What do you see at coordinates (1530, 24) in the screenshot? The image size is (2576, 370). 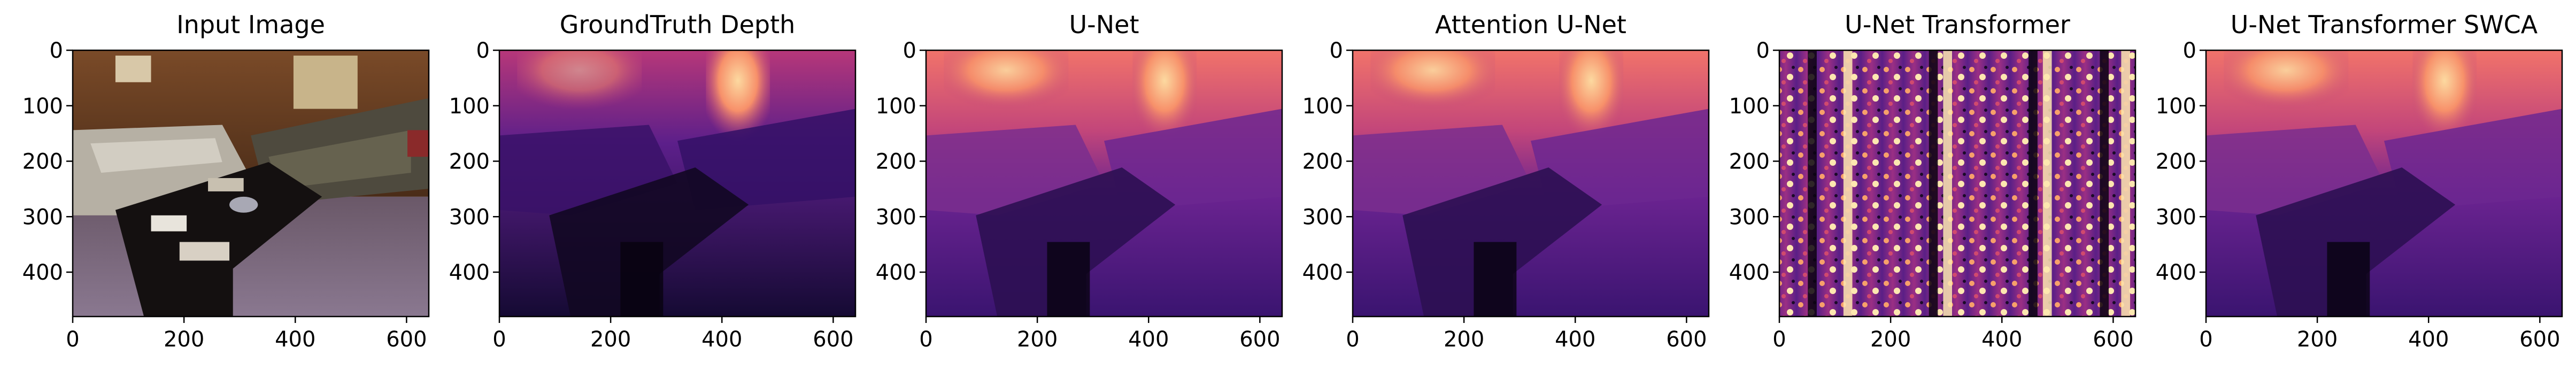 I see `panel-title: Attention U-Net` at bounding box center [1530, 24].